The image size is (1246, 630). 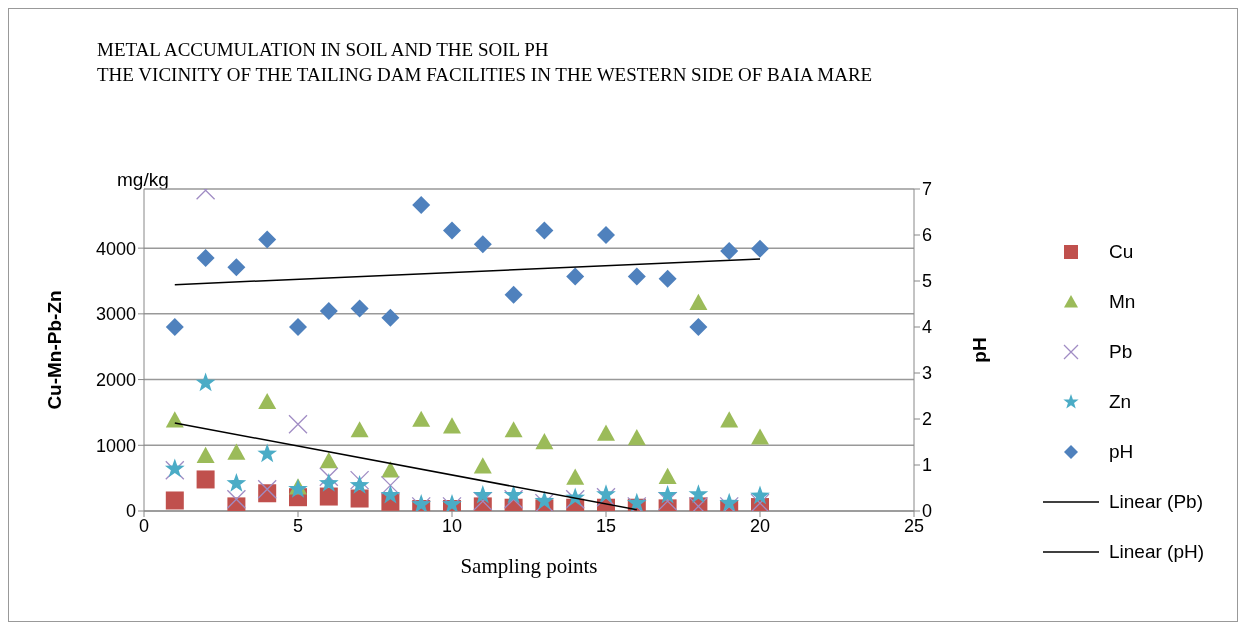 What do you see at coordinates (115, 248) in the screenshot?
I see `y-tick-label: 4000` at bounding box center [115, 248].